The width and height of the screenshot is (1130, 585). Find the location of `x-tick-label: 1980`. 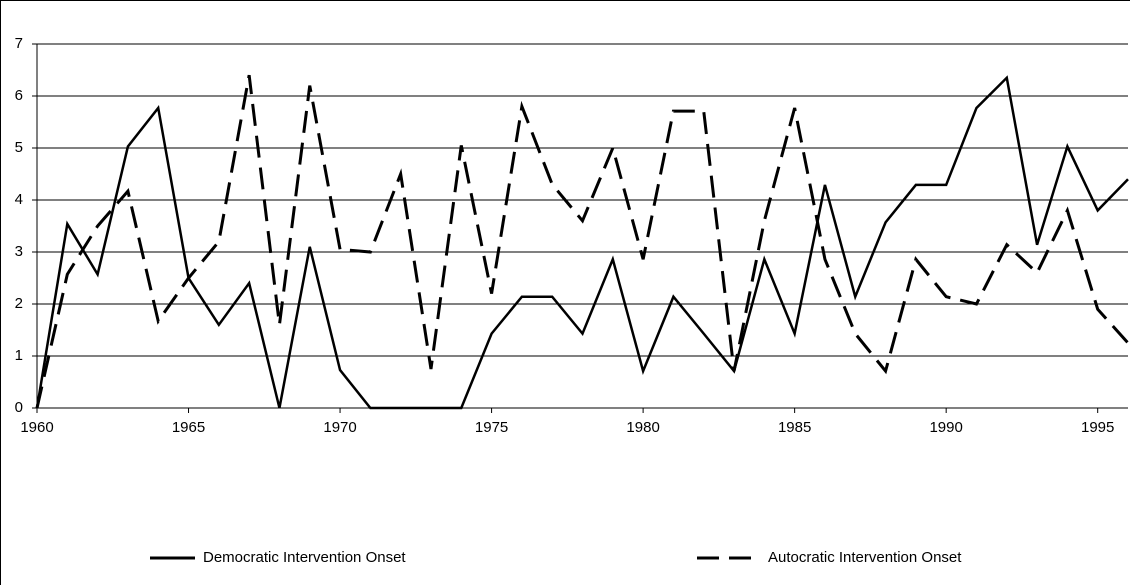

x-tick-label: 1980 is located at coordinates (642, 427).